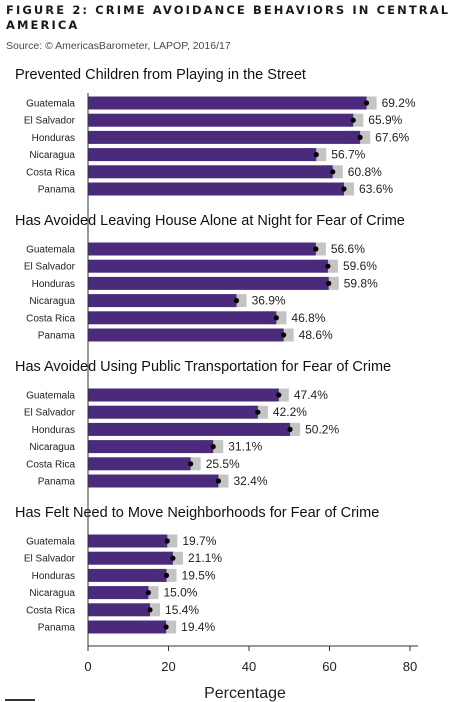 This screenshot has height=702, width=463. Describe the element at coordinates (250, 481) in the screenshot. I see `value-label: 32.4%` at that location.